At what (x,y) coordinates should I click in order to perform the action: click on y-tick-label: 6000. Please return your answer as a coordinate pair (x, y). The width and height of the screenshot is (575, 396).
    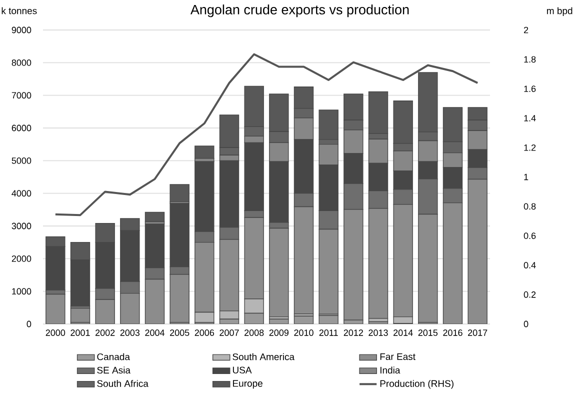
    Looking at the image, I should click on (22, 128).